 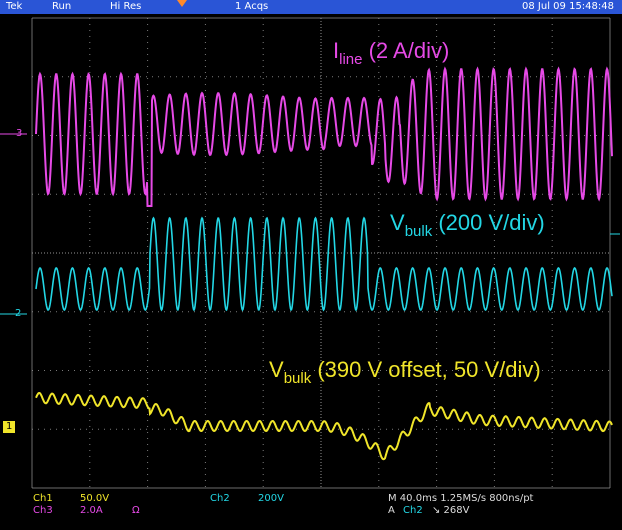 What do you see at coordinates (461, 498) in the screenshot?
I see `timebase-readout: M 40.0ms 1.25MS/s 800ns/pt` at bounding box center [461, 498].